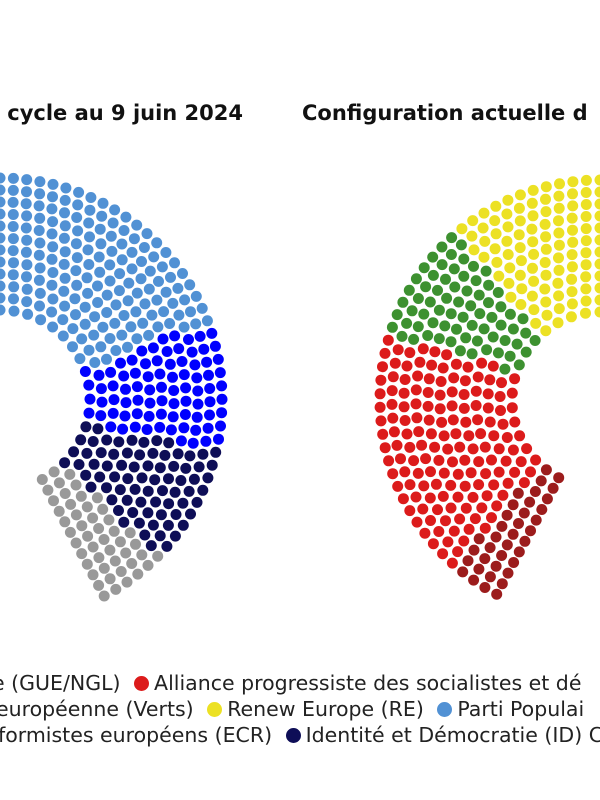  I want to click on legend-item-gue: e (GUE/NGL), so click(60, 683).